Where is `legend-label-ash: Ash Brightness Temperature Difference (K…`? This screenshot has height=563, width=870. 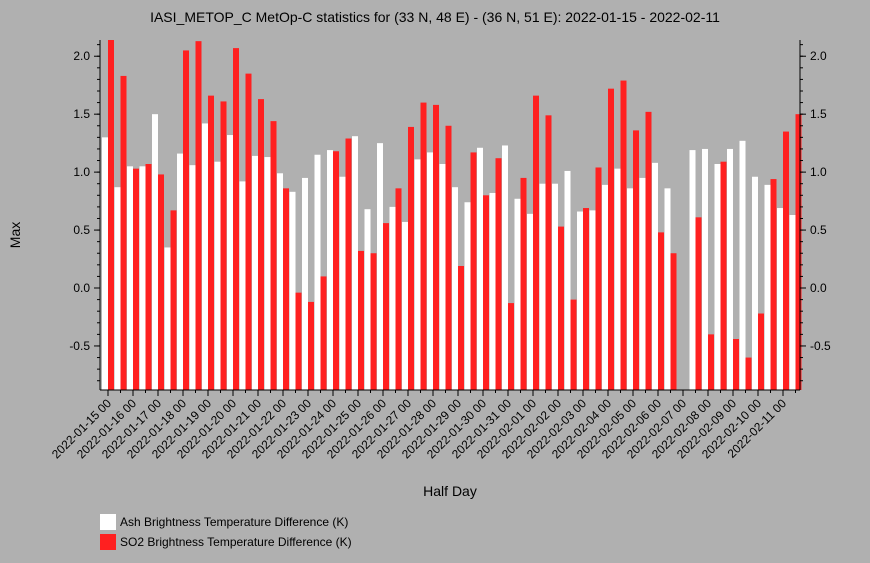
legend-label-ash: Ash Brightness Temperature Difference (K… is located at coordinates (234, 522).